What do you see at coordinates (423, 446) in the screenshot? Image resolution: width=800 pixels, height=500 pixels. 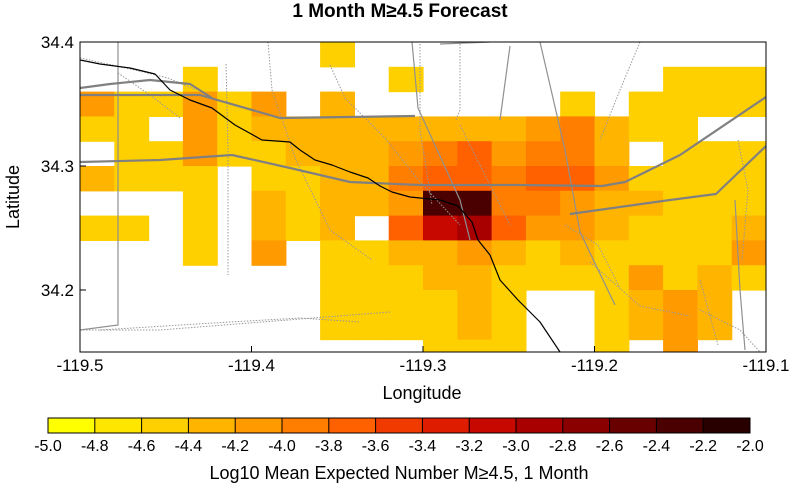 I see `colorbar-tick-label: -3.4` at bounding box center [423, 446].